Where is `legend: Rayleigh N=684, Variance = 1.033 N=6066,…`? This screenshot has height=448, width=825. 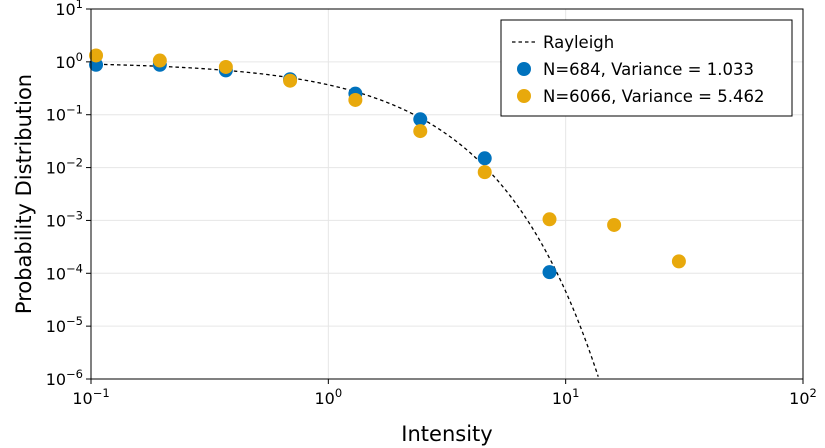
legend: Rayleigh N=684, Variance = 1.033 N=6066,… is located at coordinates (646, 68).